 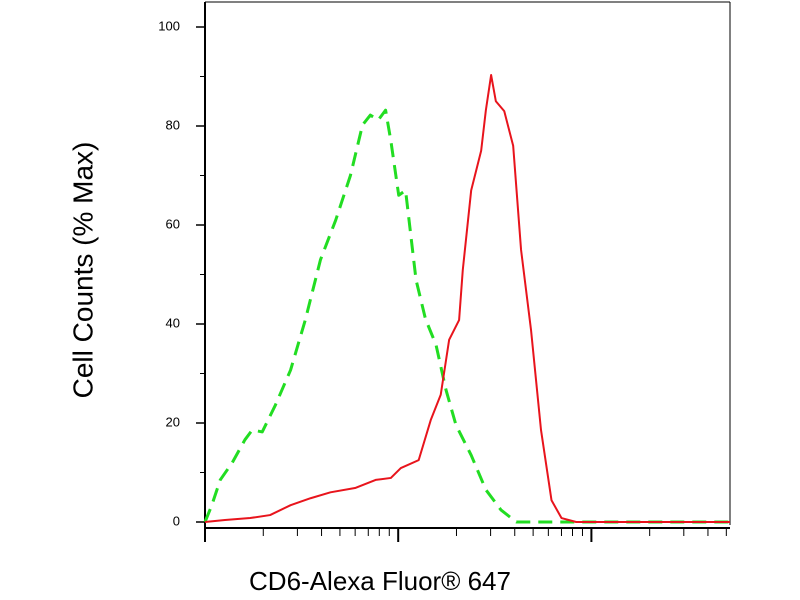 I want to click on y-tick-label: 20, so click(x=173, y=421).